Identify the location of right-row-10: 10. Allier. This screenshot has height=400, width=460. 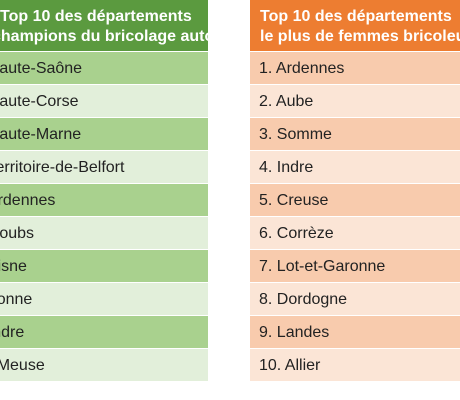
(290, 365).